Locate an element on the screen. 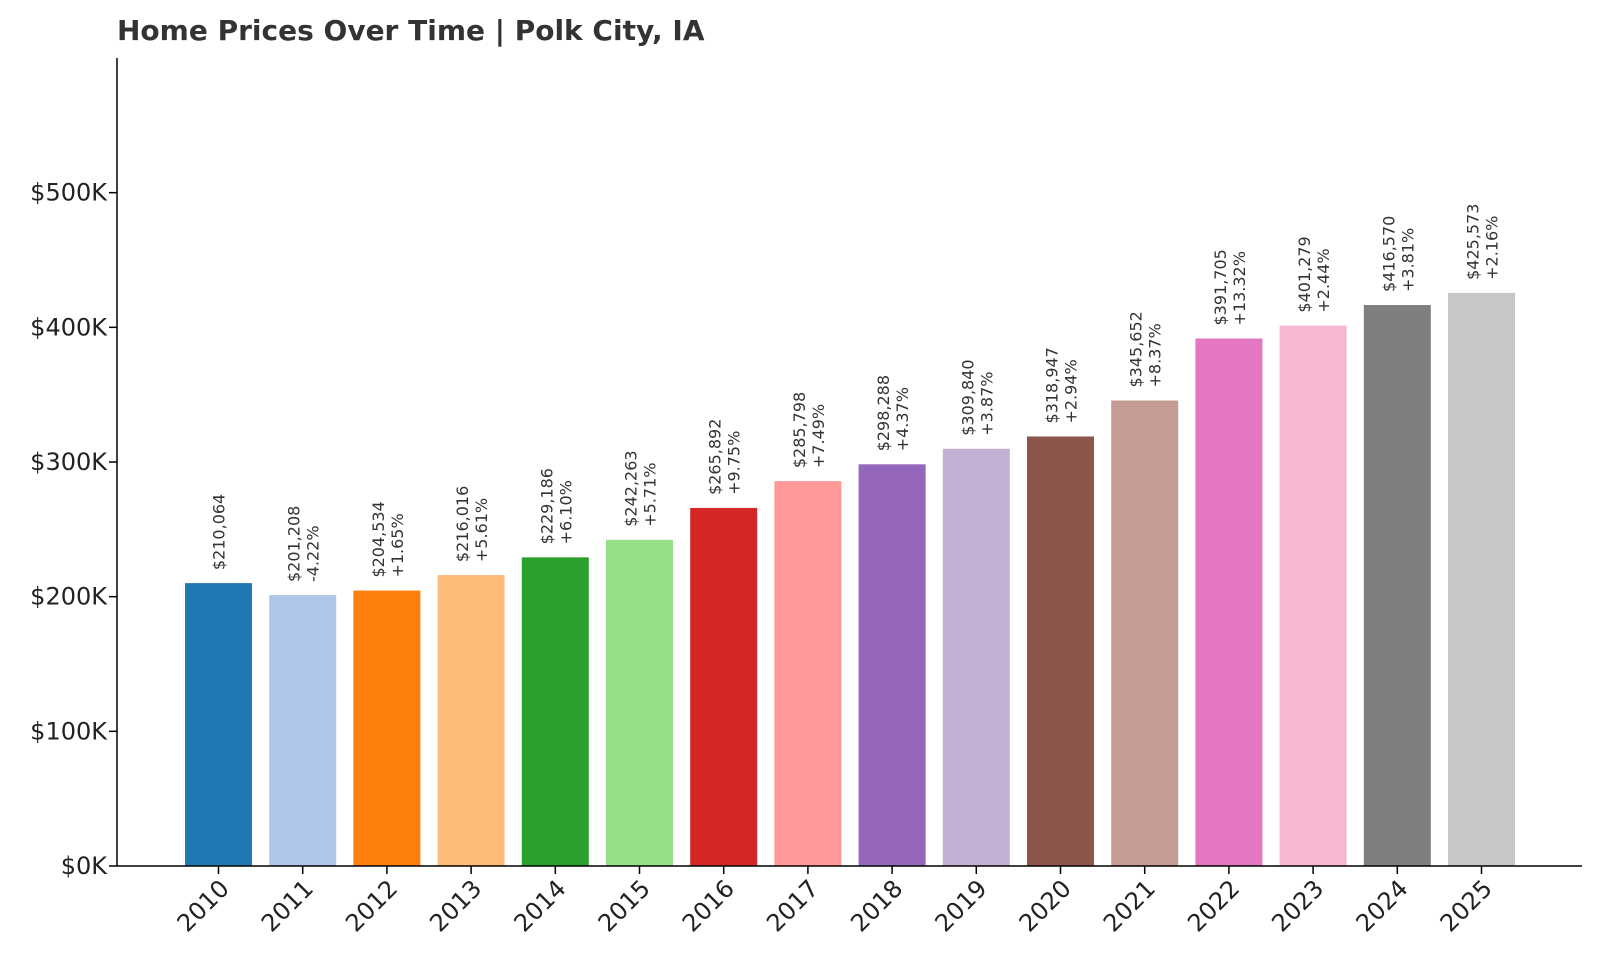 This screenshot has width=1600, height=960. bar-2015 is located at coordinates (639, 702).